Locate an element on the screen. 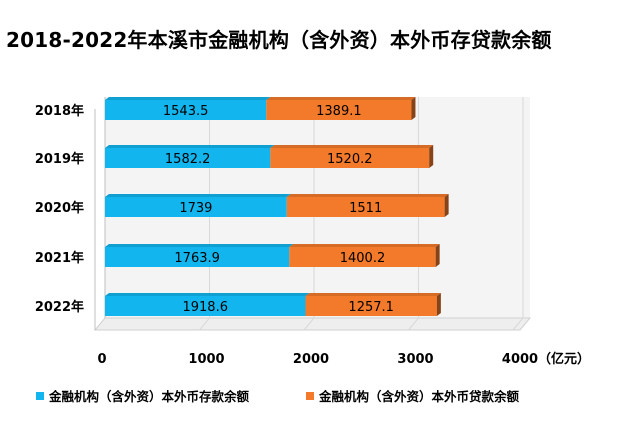 The width and height of the screenshot is (619, 441). data-label: 1739 is located at coordinates (195, 208).